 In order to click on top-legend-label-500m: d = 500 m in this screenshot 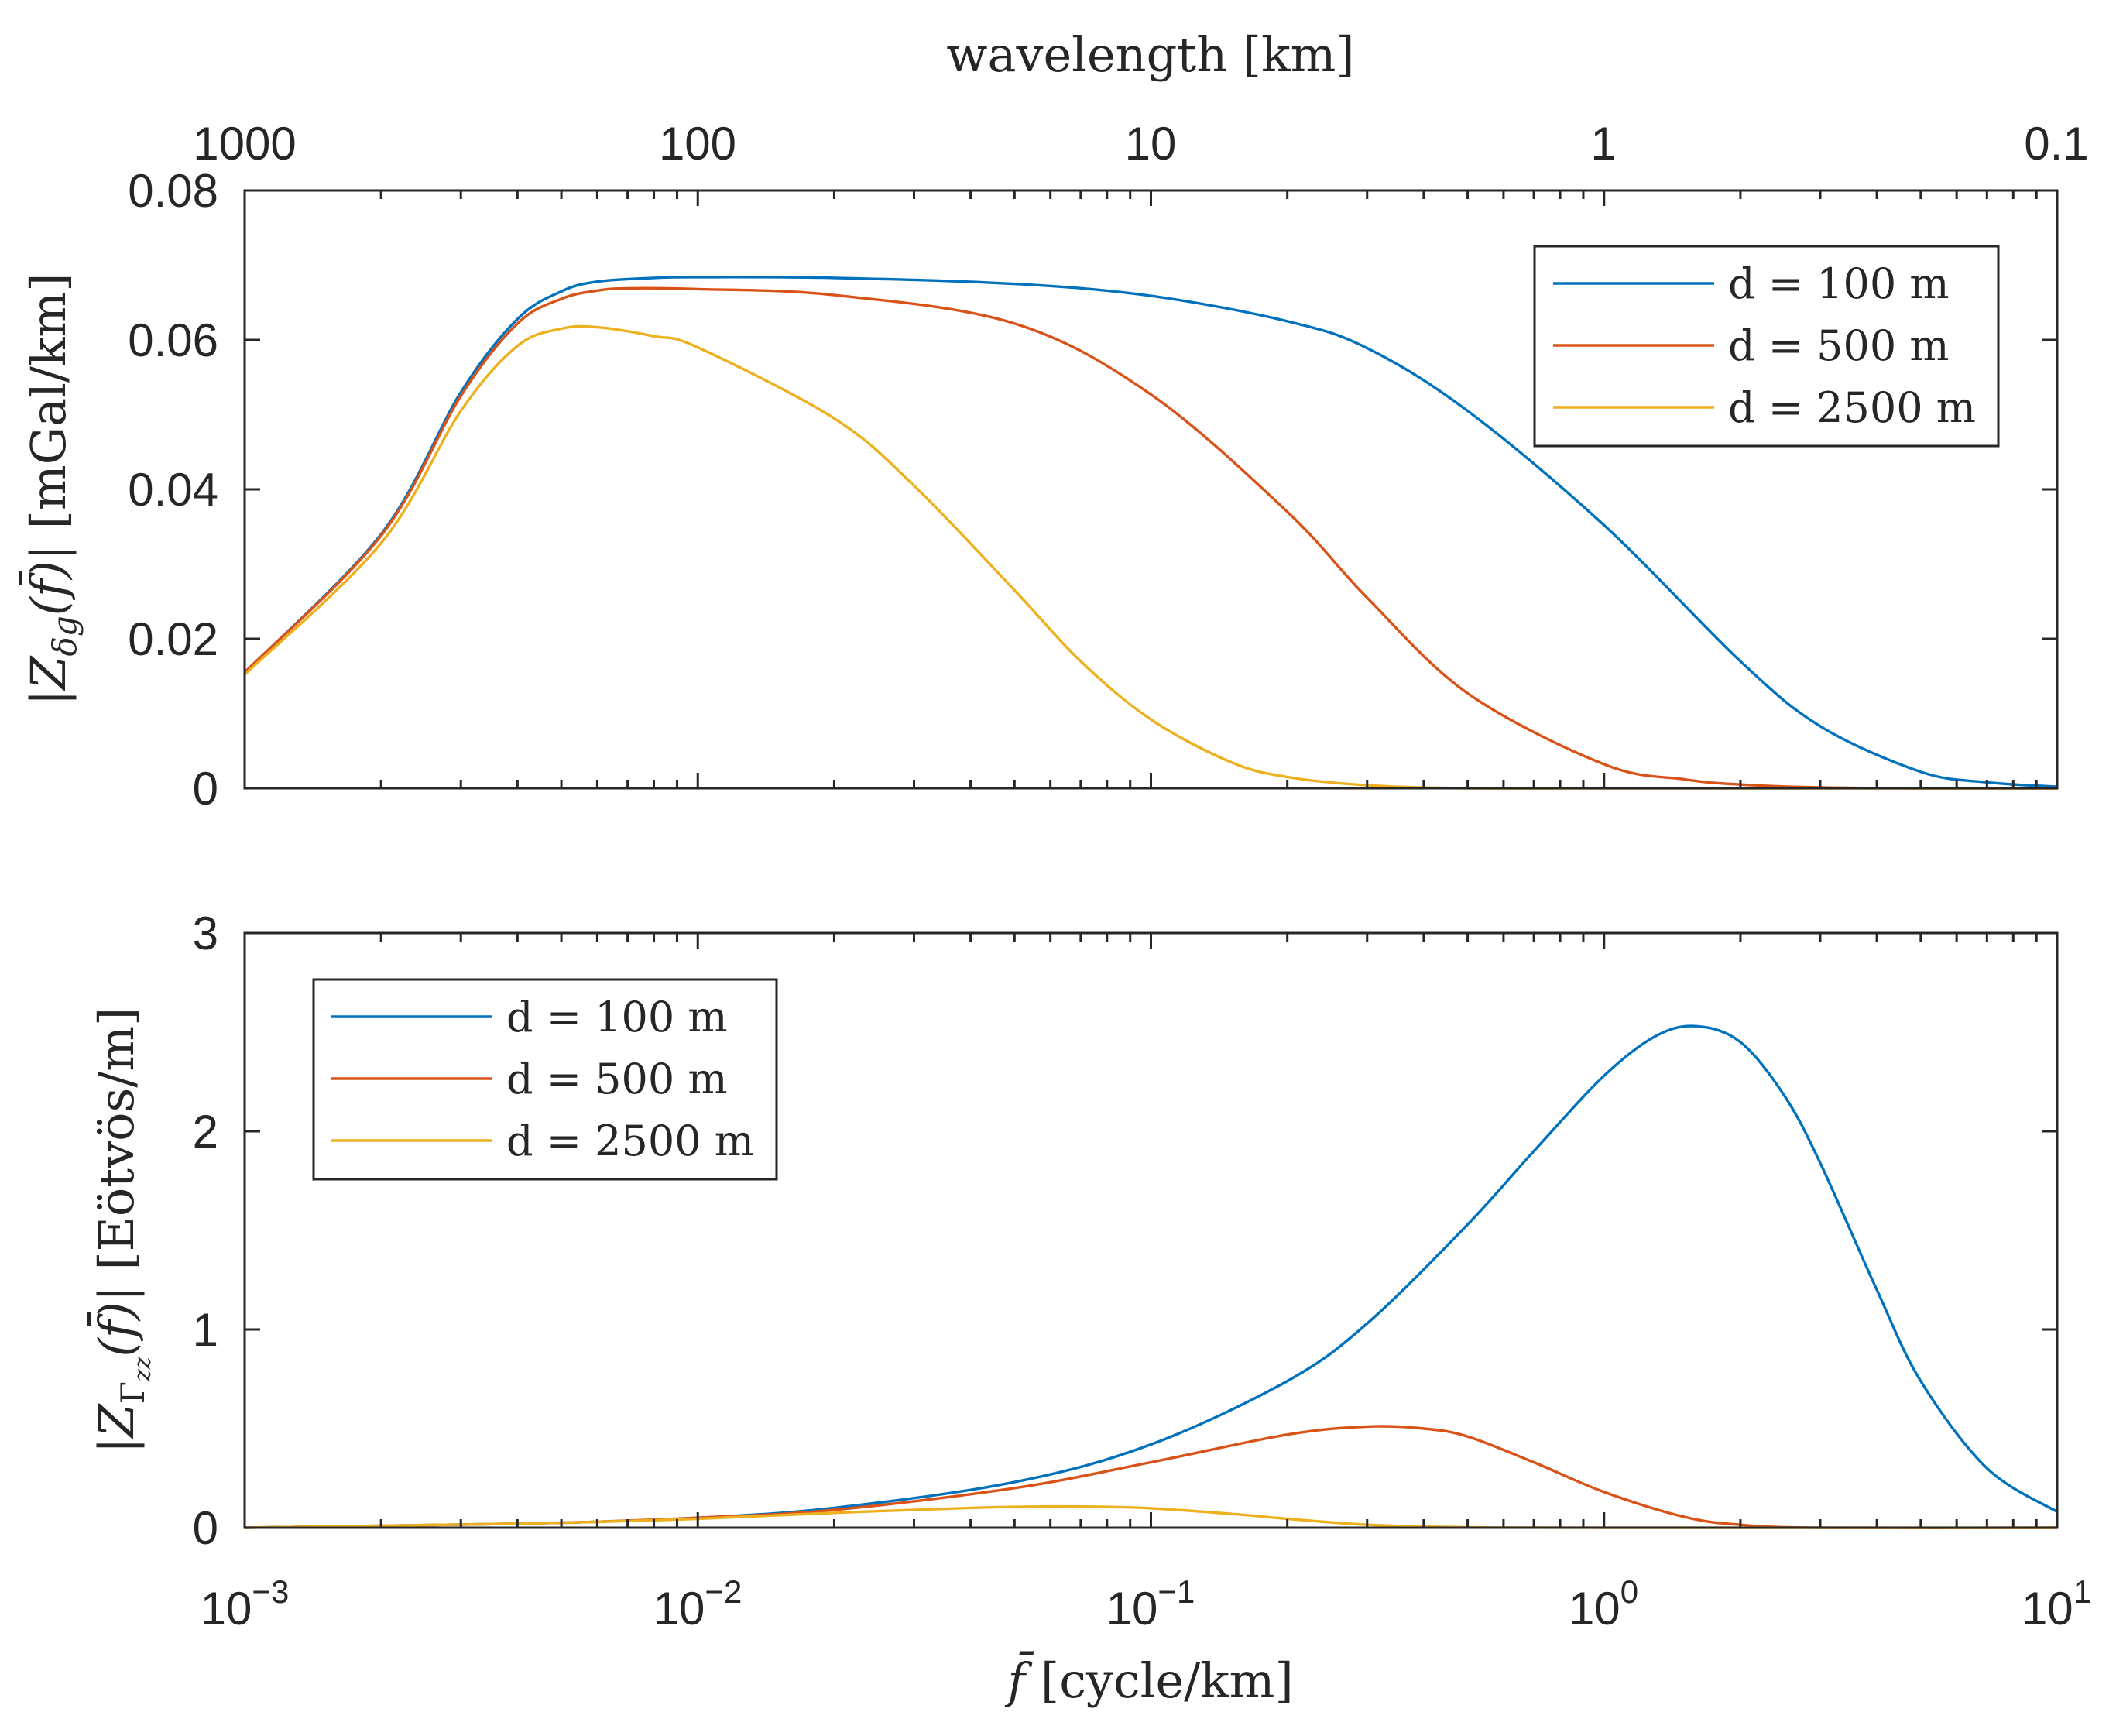, I will do `click(1839, 345)`.